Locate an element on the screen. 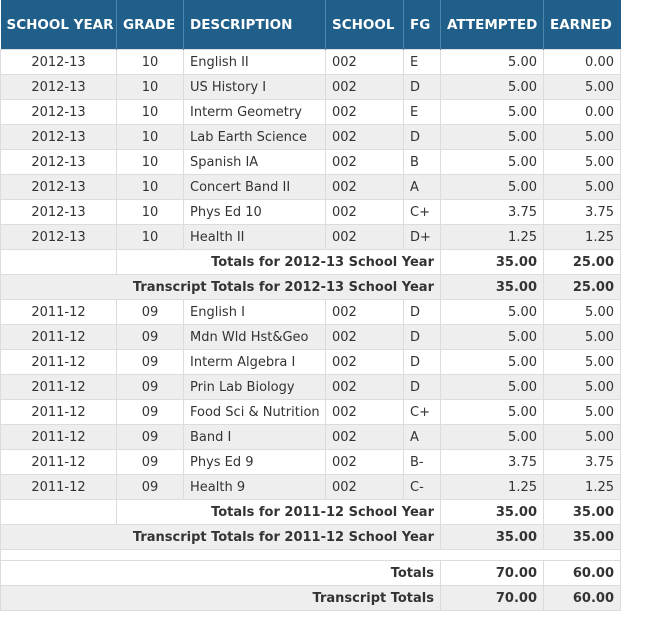 The height and width of the screenshot is (621, 648). cell-description: US History I is located at coordinates (254, 87).